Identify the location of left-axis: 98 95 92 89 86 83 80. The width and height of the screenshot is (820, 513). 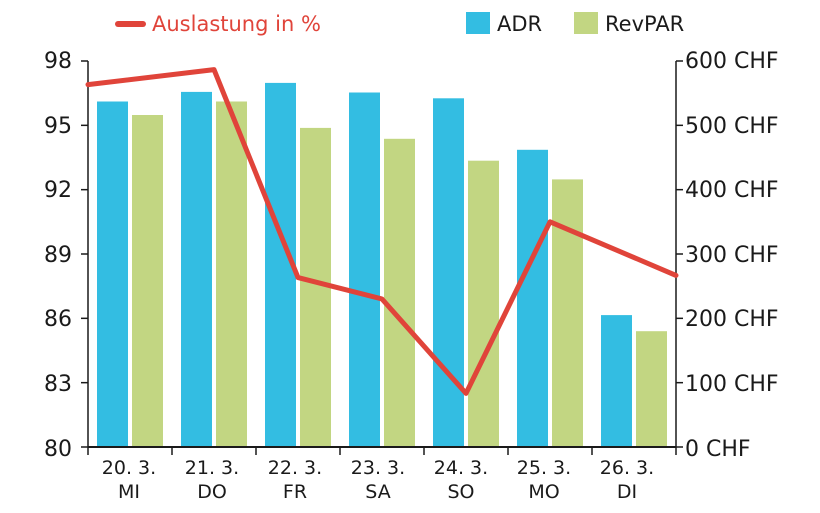
(58, 255).